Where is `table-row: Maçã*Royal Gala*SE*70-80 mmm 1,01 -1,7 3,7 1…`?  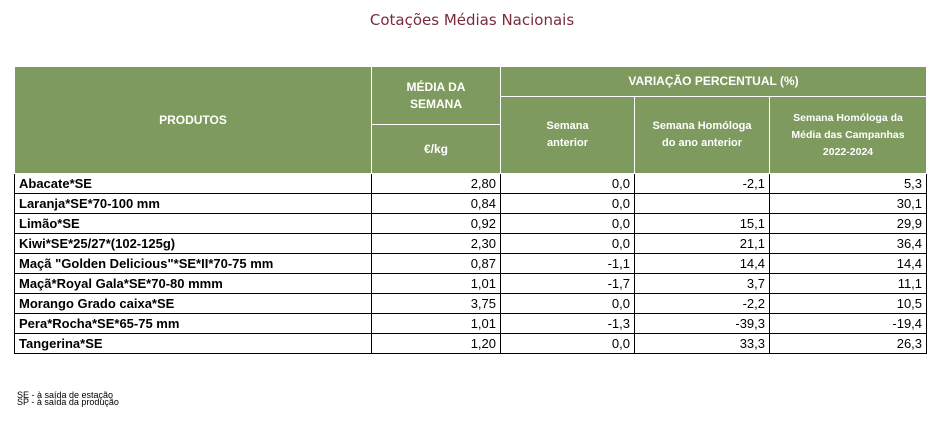 table-row: Maçã*Royal Gala*SE*70-80 mmm 1,01 -1,7 3,7 1… is located at coordinates (471, 283).